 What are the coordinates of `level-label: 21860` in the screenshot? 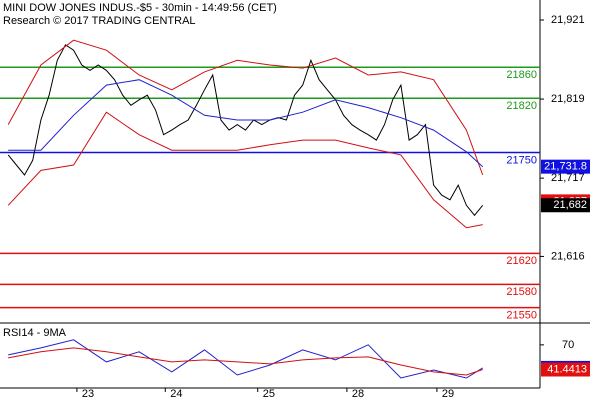 It's located at (521, 75).